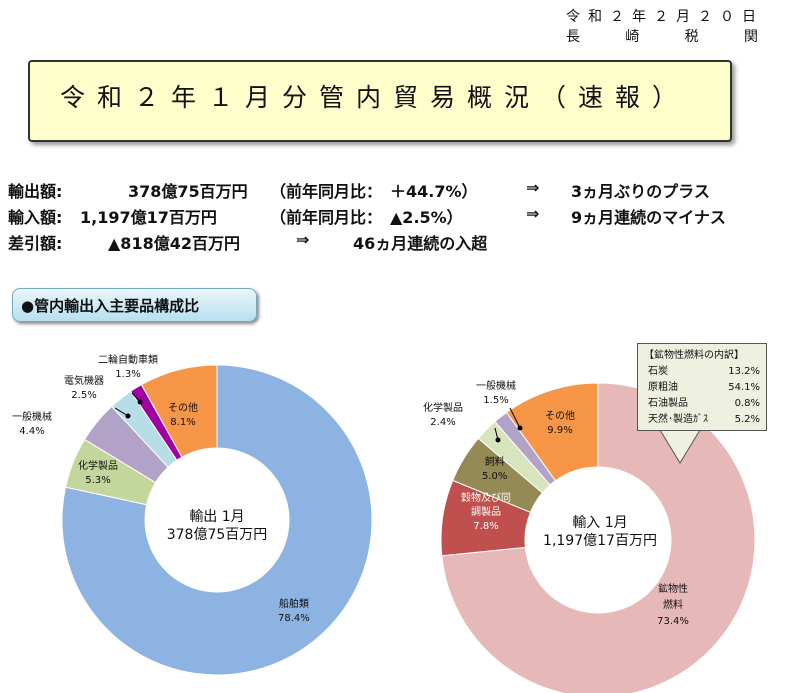 Image resolution: width=806 pixels, height=693 pixels. I want to click on organization: 長崎税関, so click(662, 37).